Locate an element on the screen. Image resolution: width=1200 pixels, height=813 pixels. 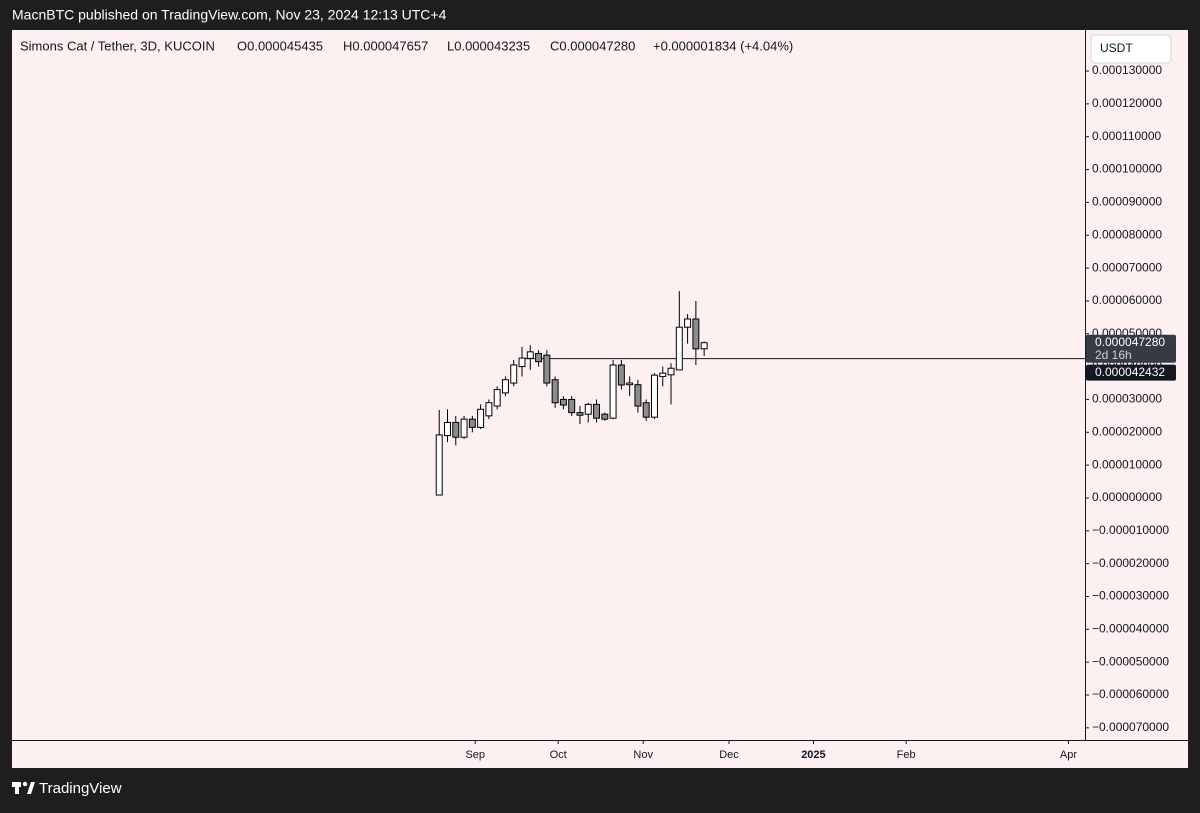
x-tick-label: Feb is located at coordinates (906, 755).